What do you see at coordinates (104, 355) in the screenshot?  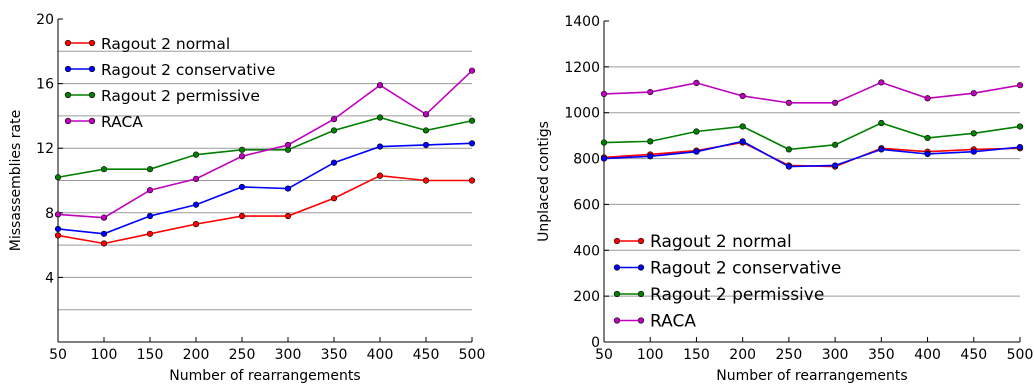 I see `x-tick-label: 100` at bounding box center [104, 355].